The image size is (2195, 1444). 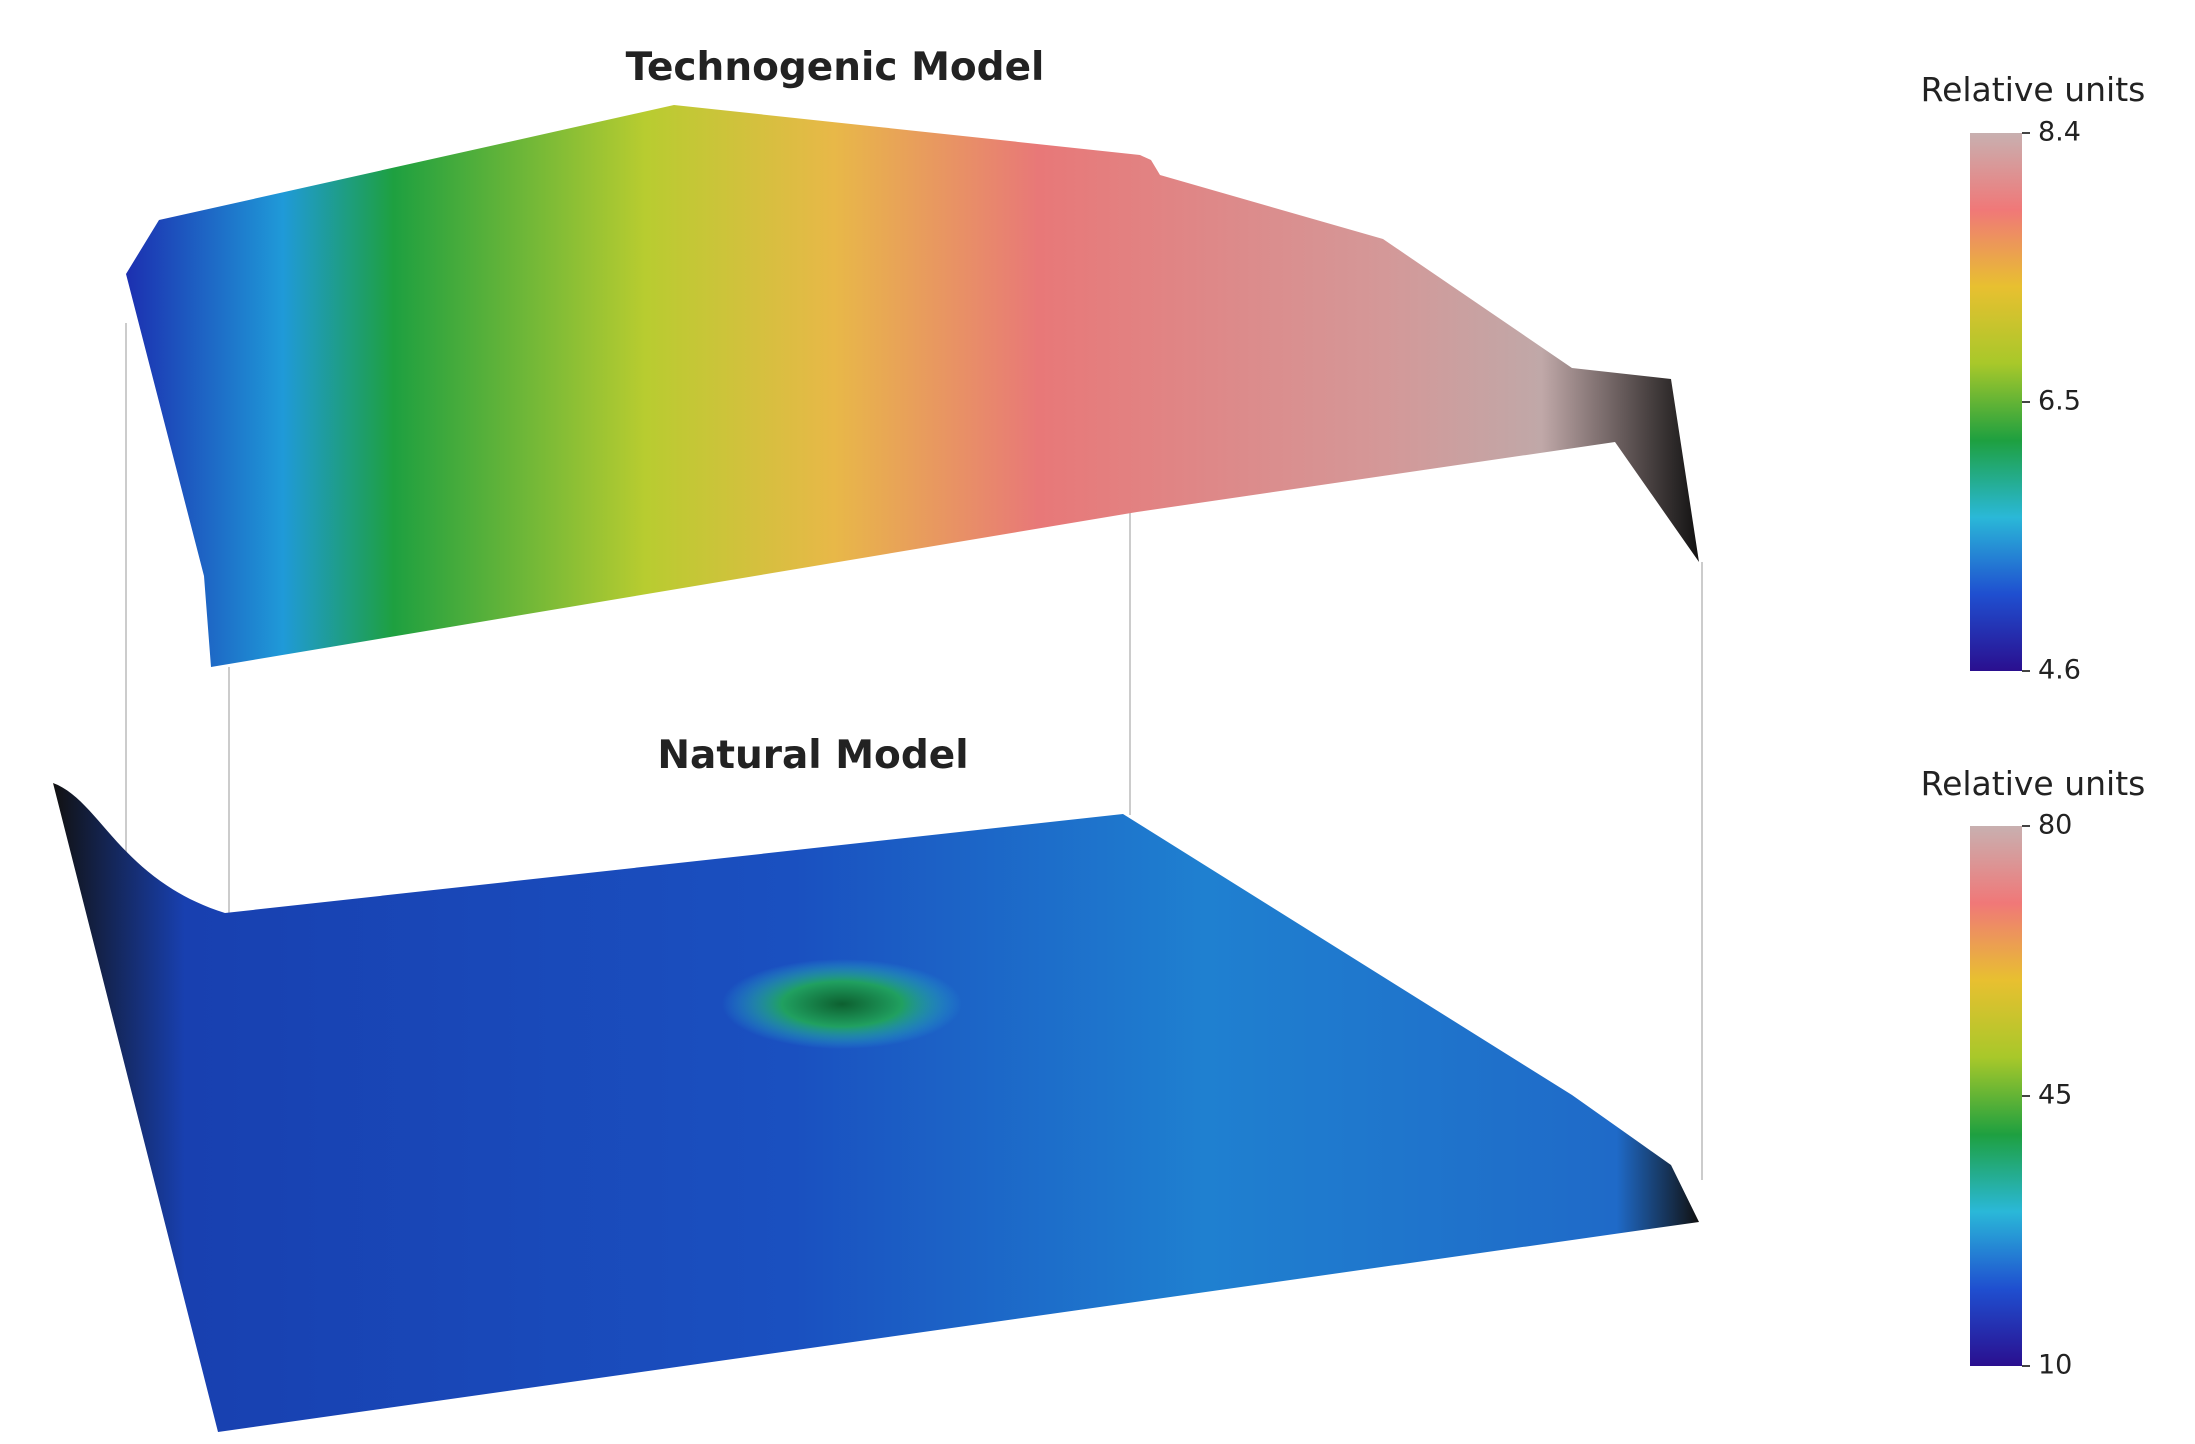 I want to click on chart-title: Technogenic Model, so click(x=835, y=67).